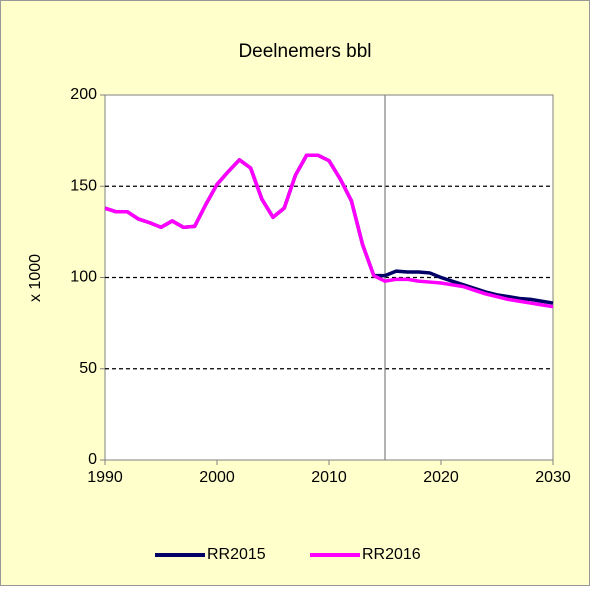  What do you see at coordinates (88, 368) in the screenshot?
I see `y-tick-label: 50` at bounding box center [88, 368].